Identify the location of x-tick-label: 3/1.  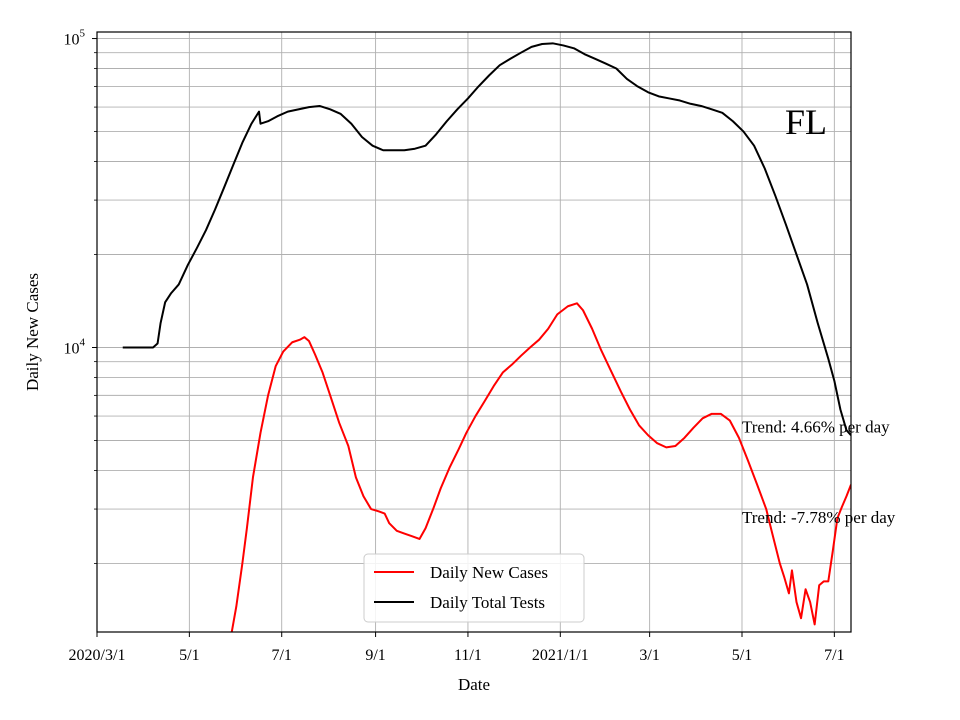
(649, 655).